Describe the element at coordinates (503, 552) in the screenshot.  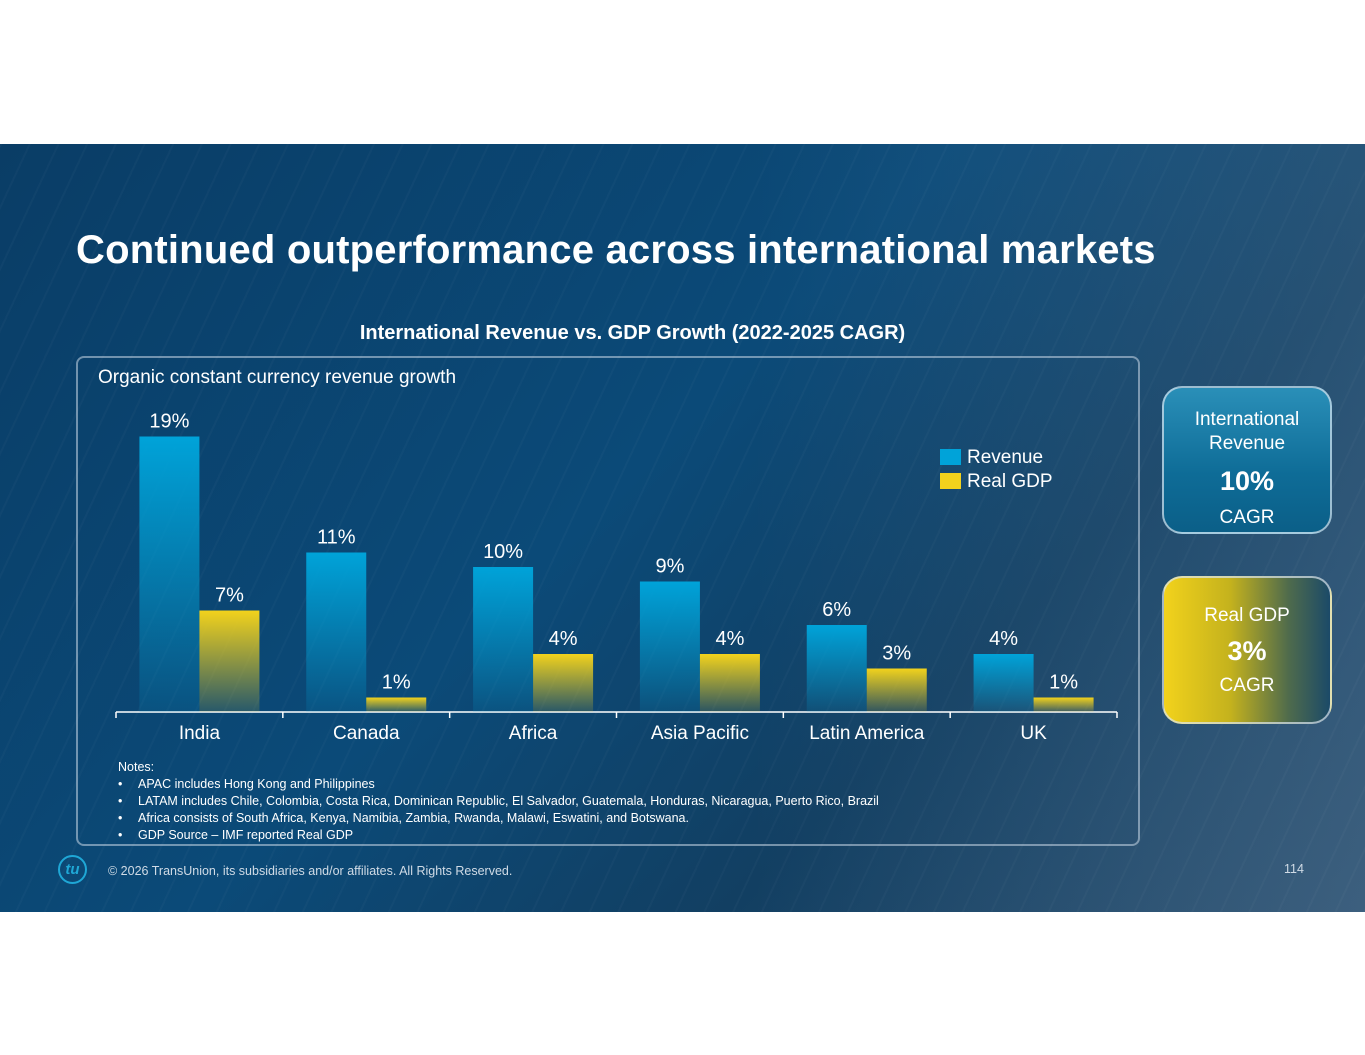
I see `data-label: 10%` at that location.